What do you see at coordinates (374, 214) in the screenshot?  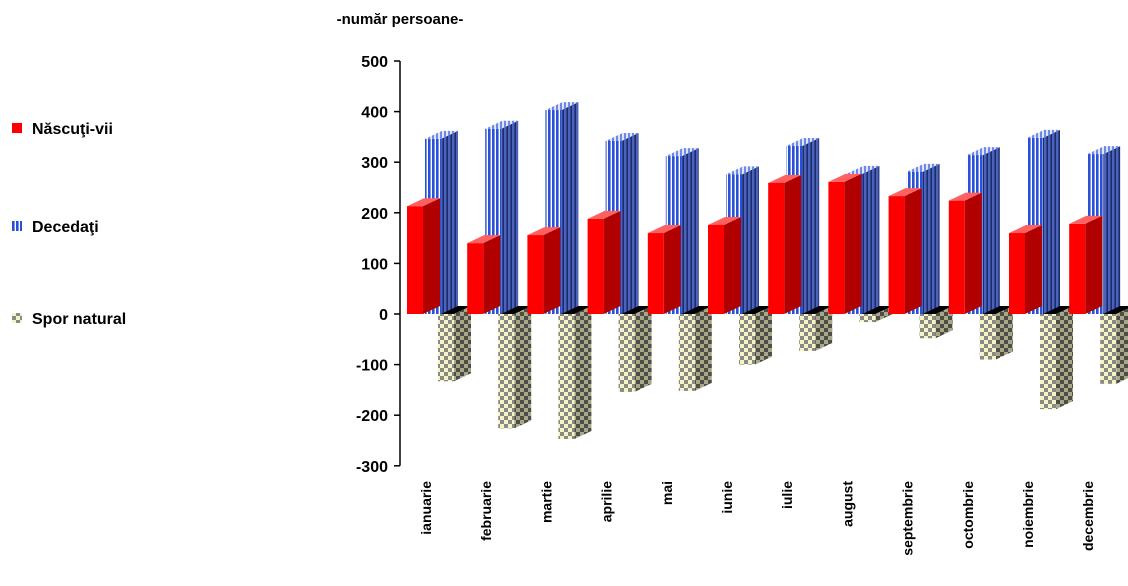 I see `y-tick-label: 200` at bounding box center [374, 214].